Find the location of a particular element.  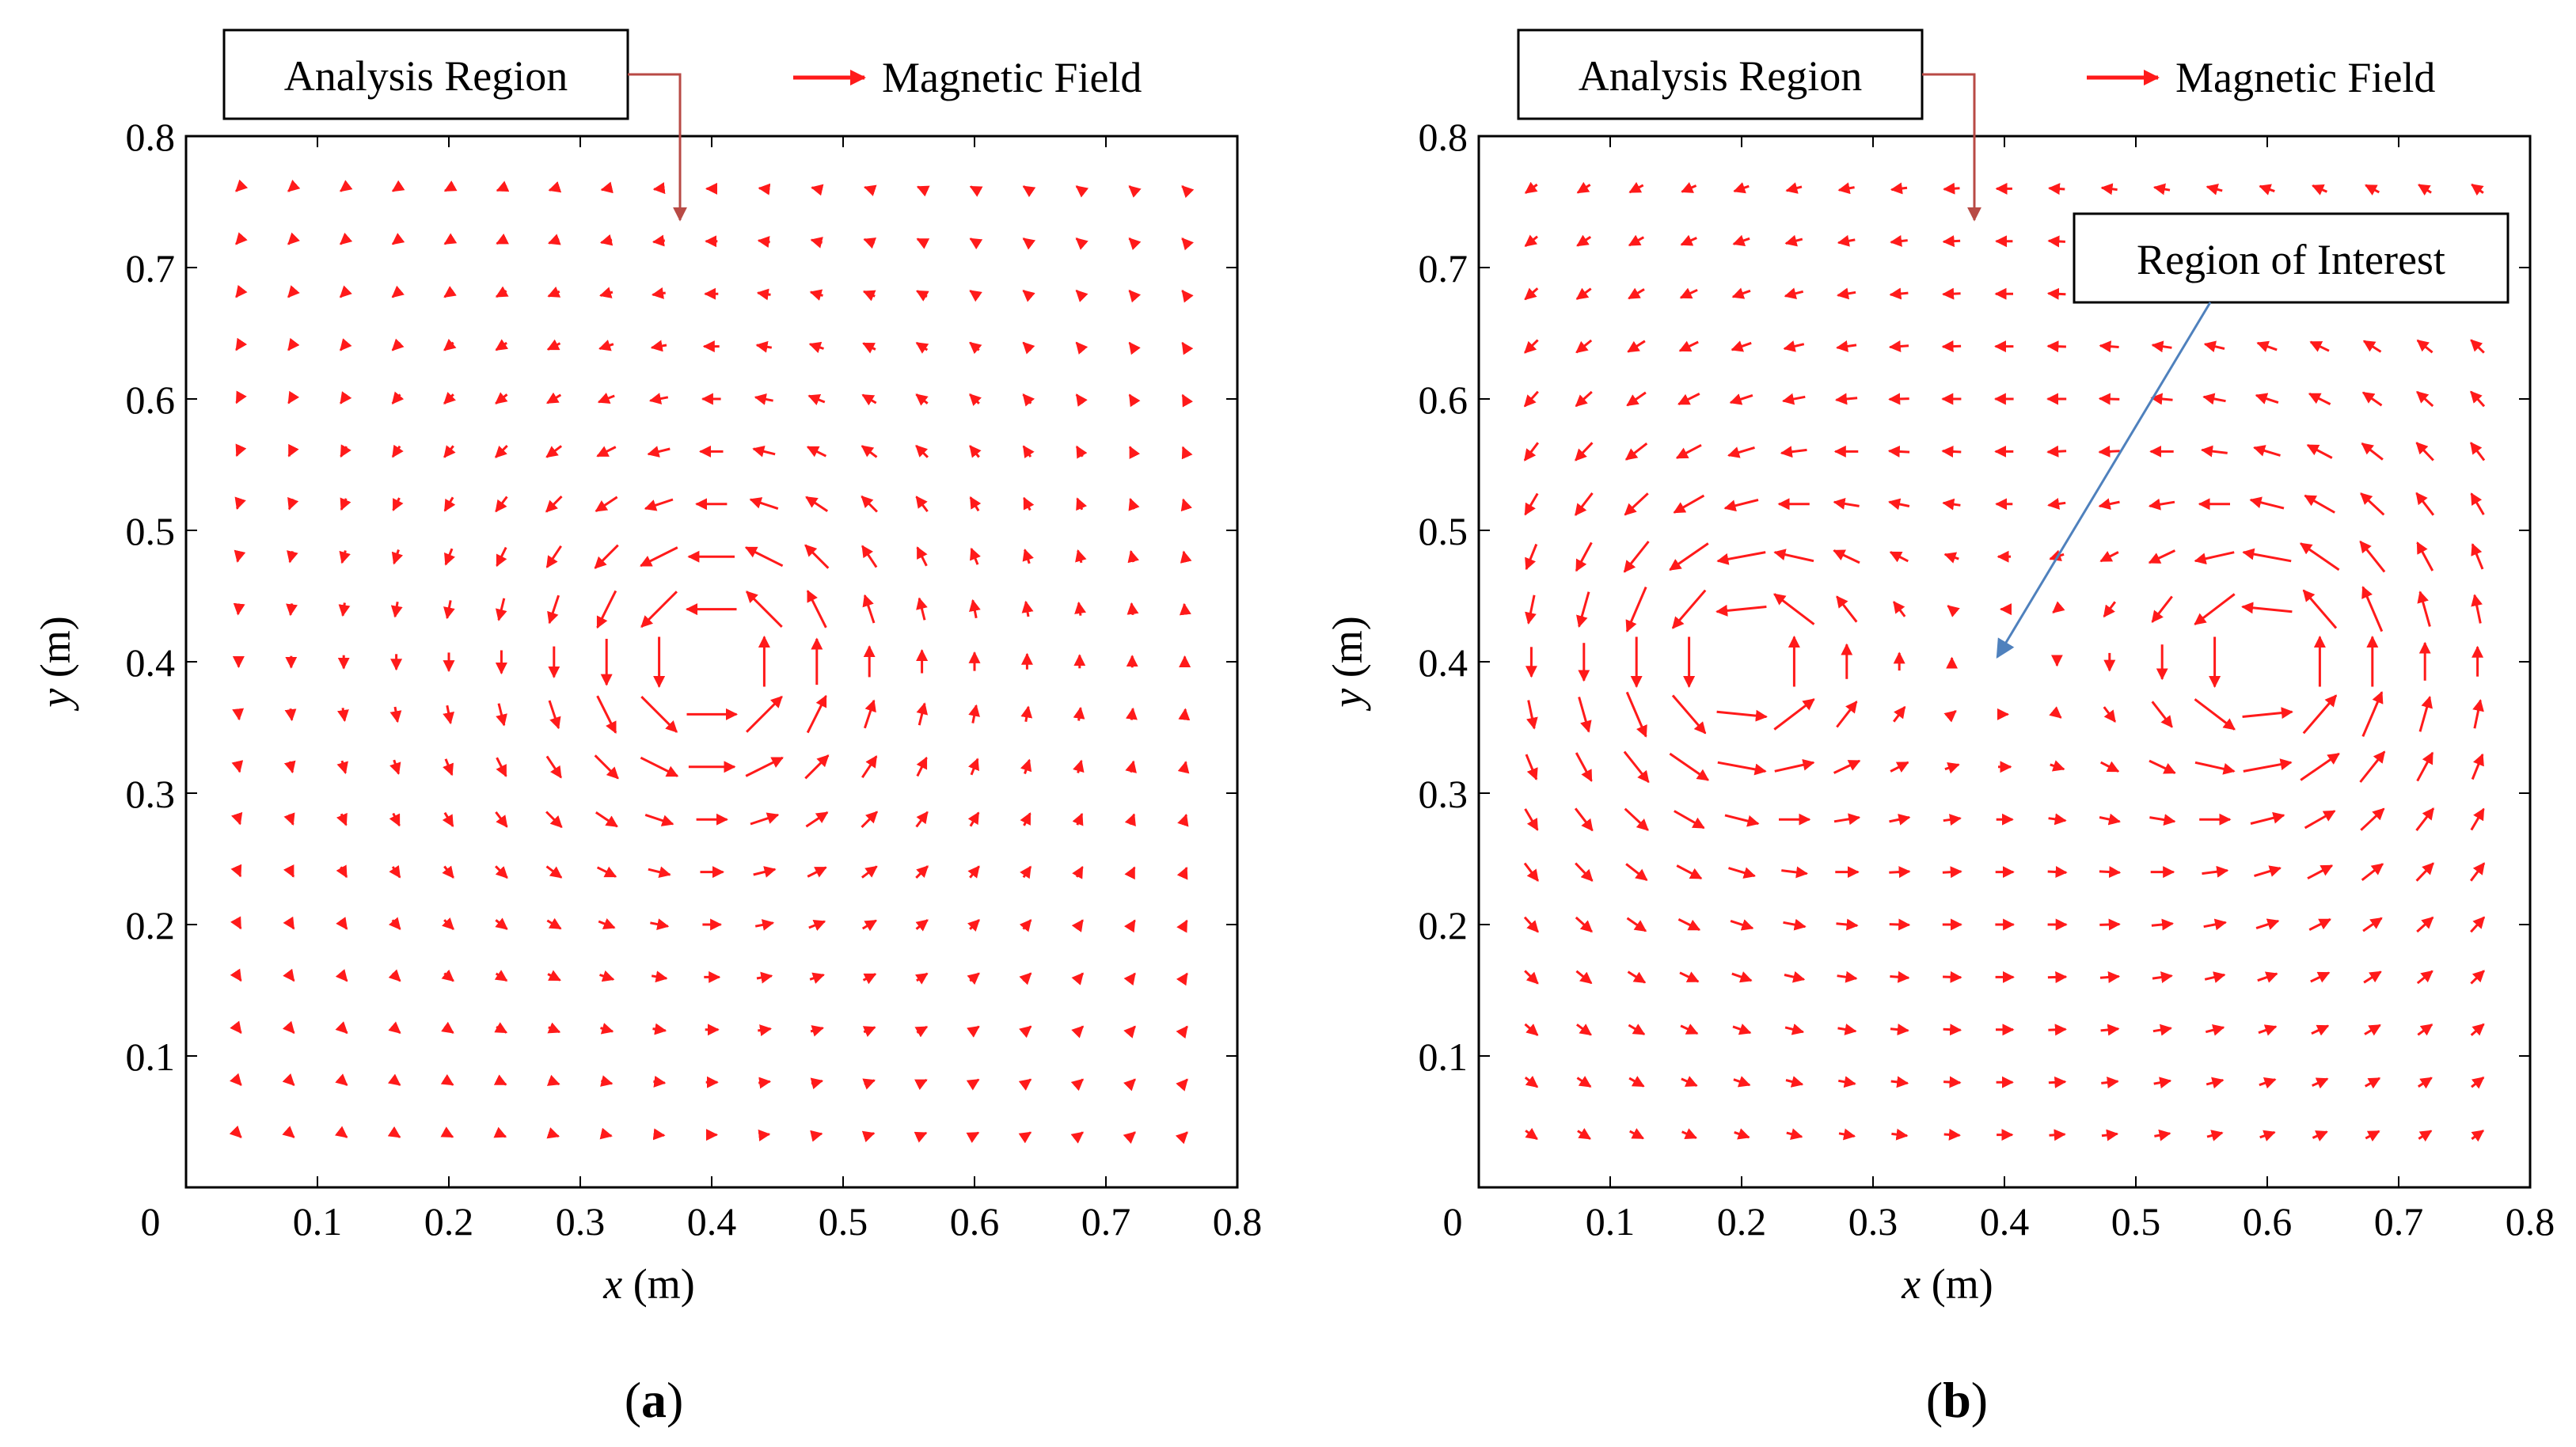

y-axis-variable: y is located at coordinates (1347, 700).